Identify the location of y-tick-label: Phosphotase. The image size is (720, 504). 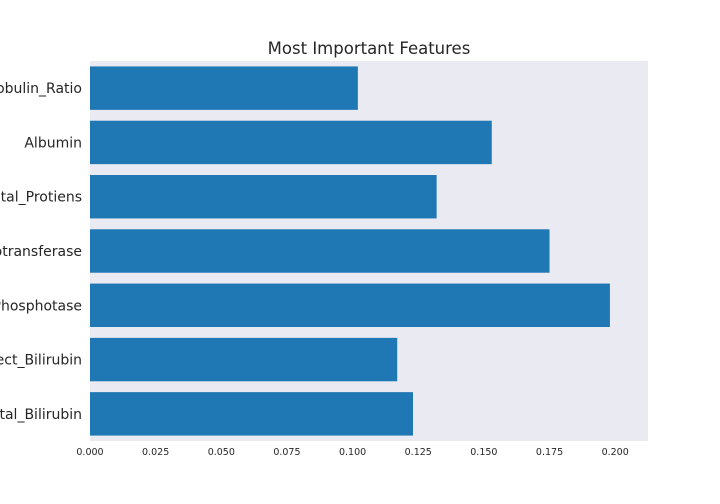
(41, 306).